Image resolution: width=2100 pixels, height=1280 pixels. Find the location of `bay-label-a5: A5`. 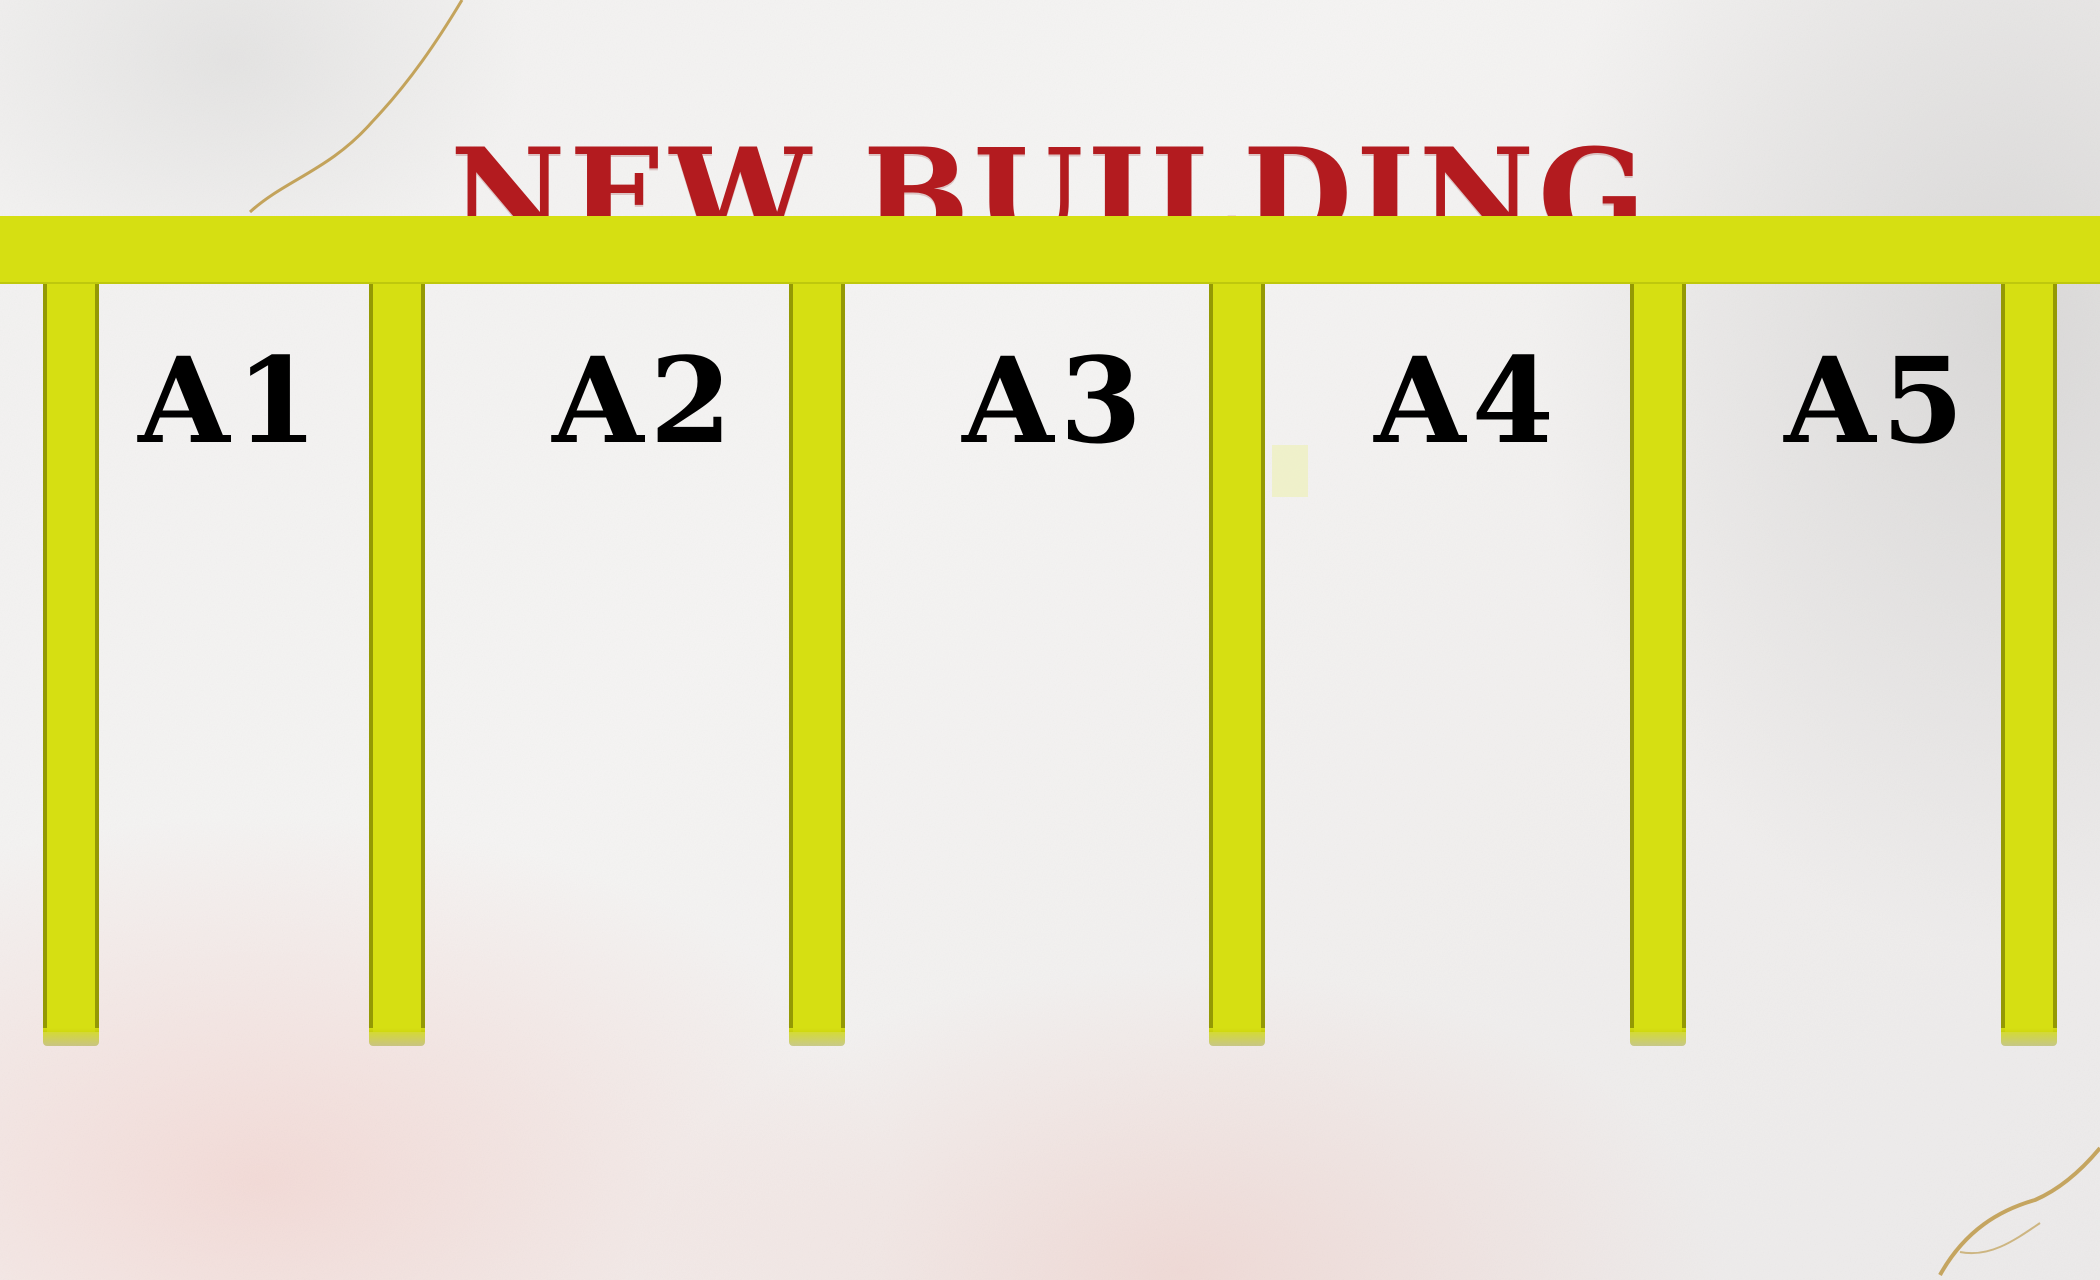

bay-label-a5: A5 is located at coordinates (1877, 400).